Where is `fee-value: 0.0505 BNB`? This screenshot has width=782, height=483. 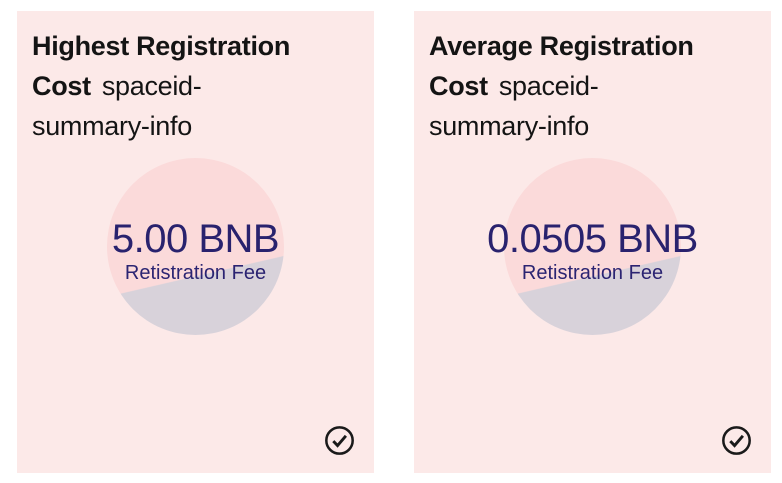
fee-value: 0.0505 BNB is located at coordinates (592, 239).